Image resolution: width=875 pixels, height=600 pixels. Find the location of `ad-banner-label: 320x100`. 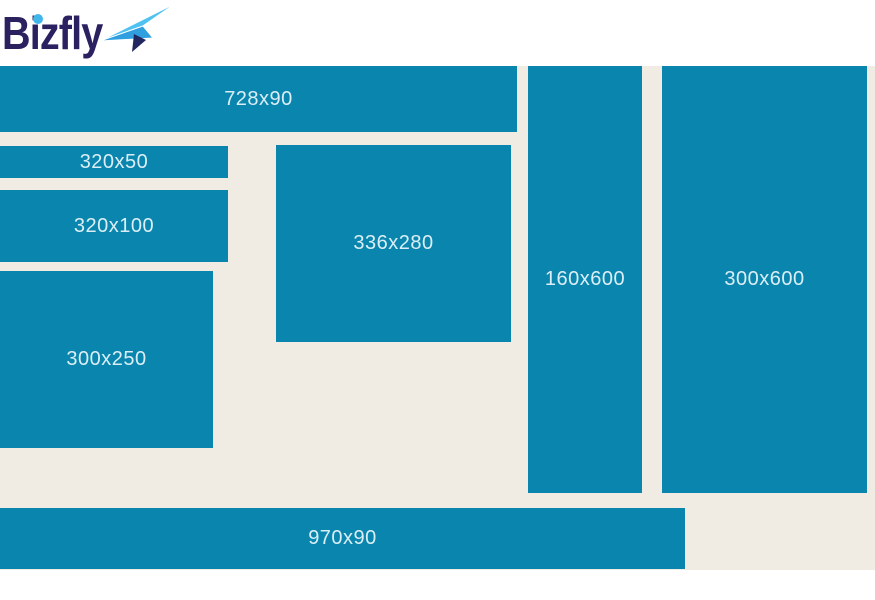

ad-banner-label: 320x100 is located at coordinates (114, 225).